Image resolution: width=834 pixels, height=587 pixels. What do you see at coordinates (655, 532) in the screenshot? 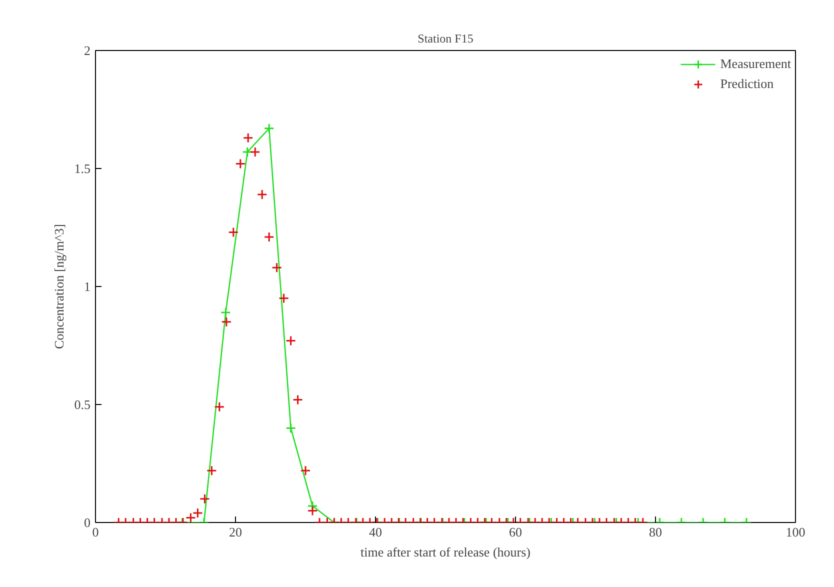
I see `x-tick-label: 80` at bounding box center [655, 532].